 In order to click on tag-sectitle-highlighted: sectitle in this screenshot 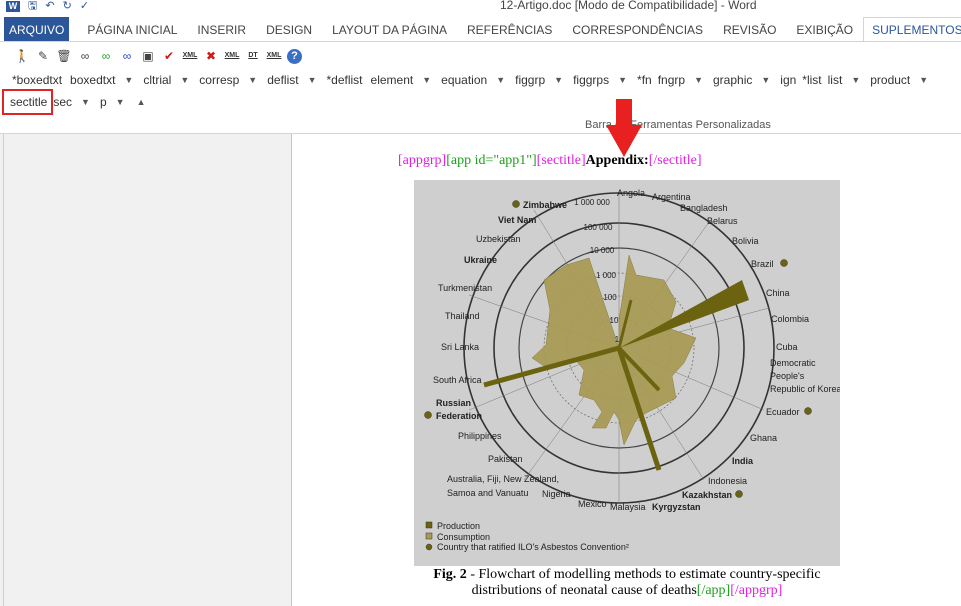, I will do `click(28, 102)`.